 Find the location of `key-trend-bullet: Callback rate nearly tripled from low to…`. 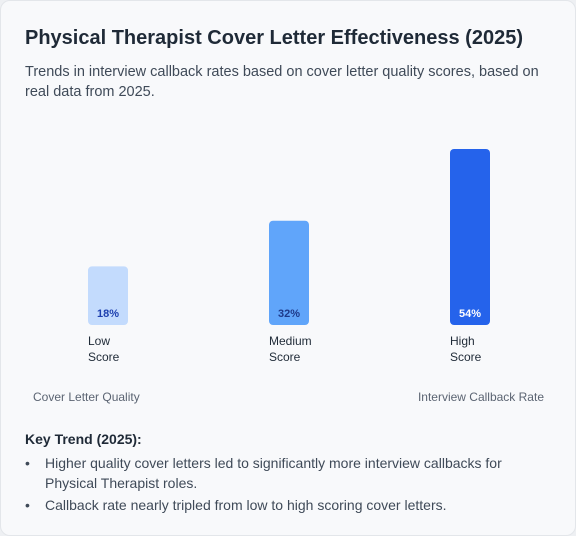

key-trend-bullet: Callback rate nearly tripled from low to… is located at coordinates (290, 505).